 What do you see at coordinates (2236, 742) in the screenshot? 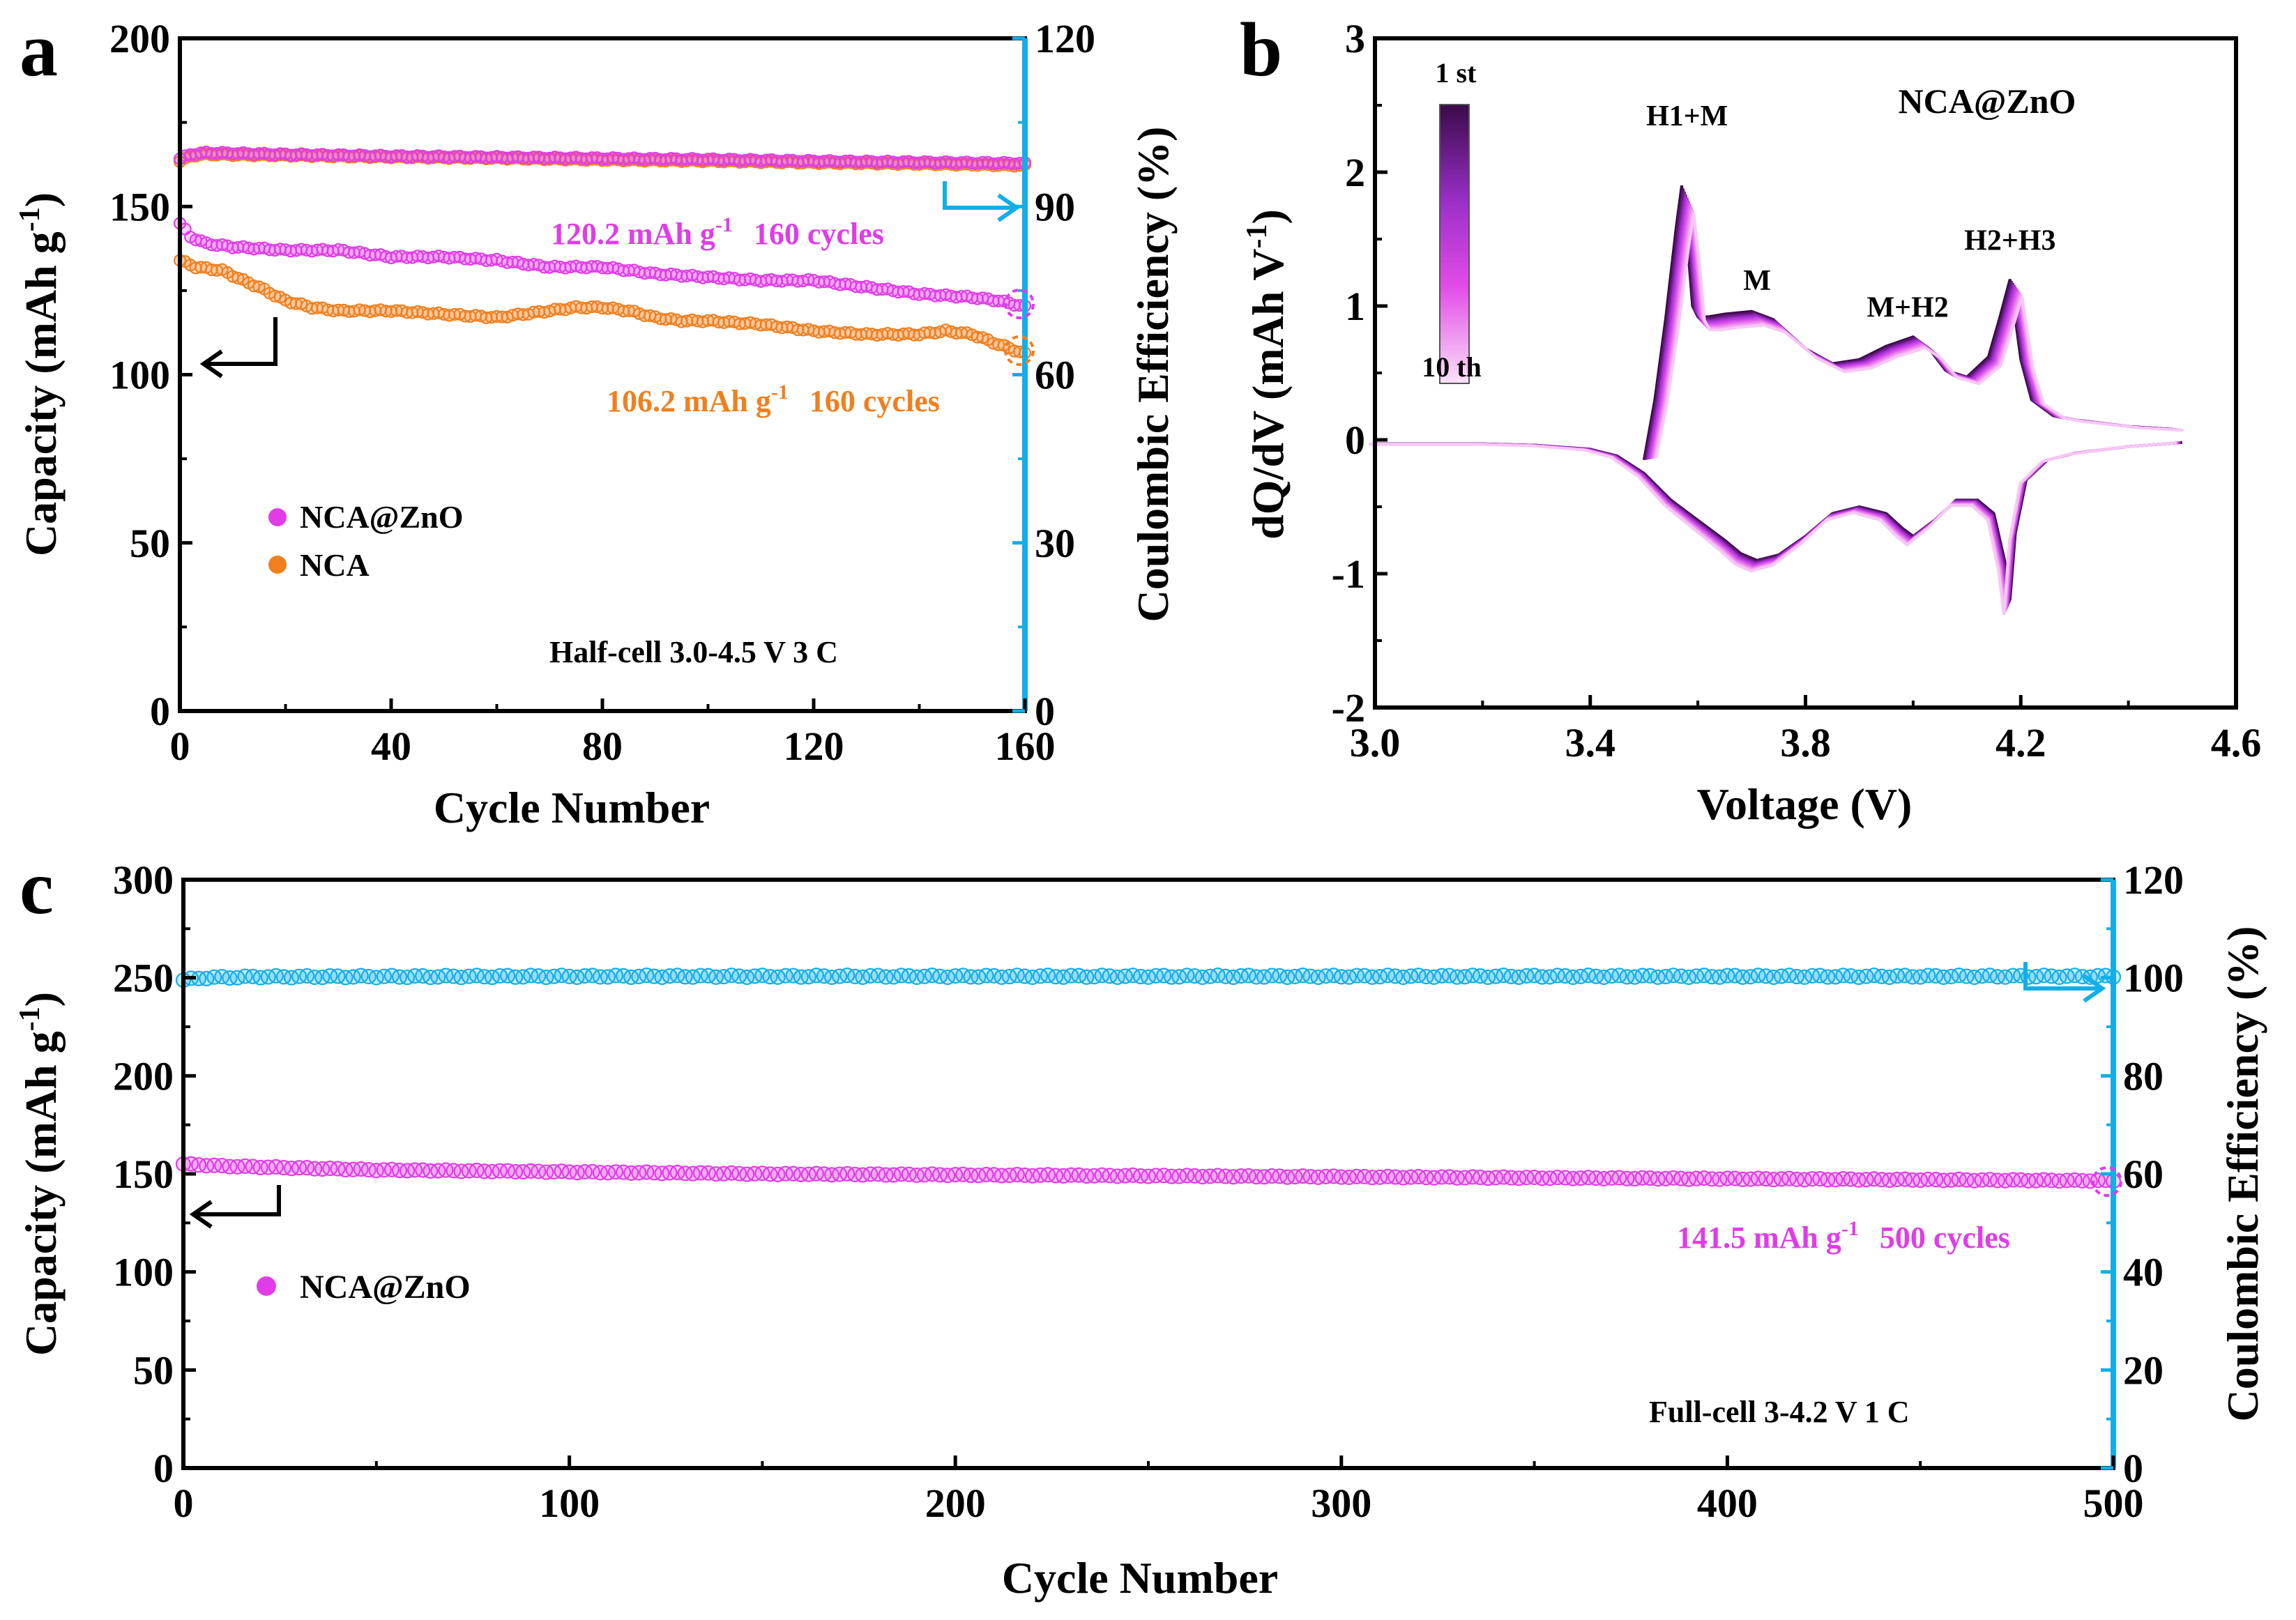
I see `x-tick-label: 4.6` at bounding box center [2236, 742].